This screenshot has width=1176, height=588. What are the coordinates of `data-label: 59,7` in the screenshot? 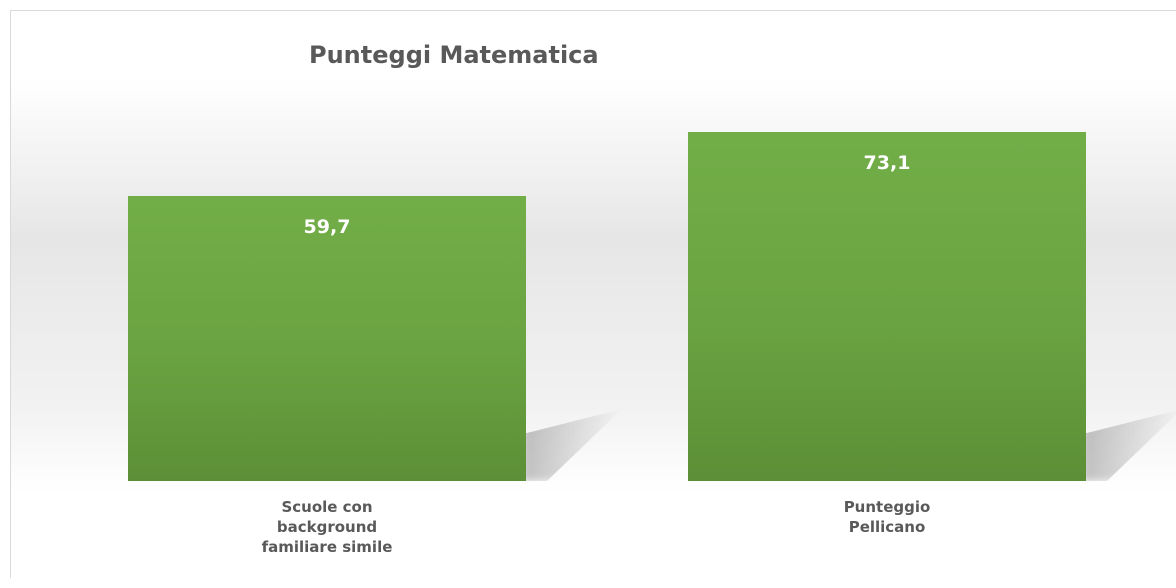 It's located at (327, 226).